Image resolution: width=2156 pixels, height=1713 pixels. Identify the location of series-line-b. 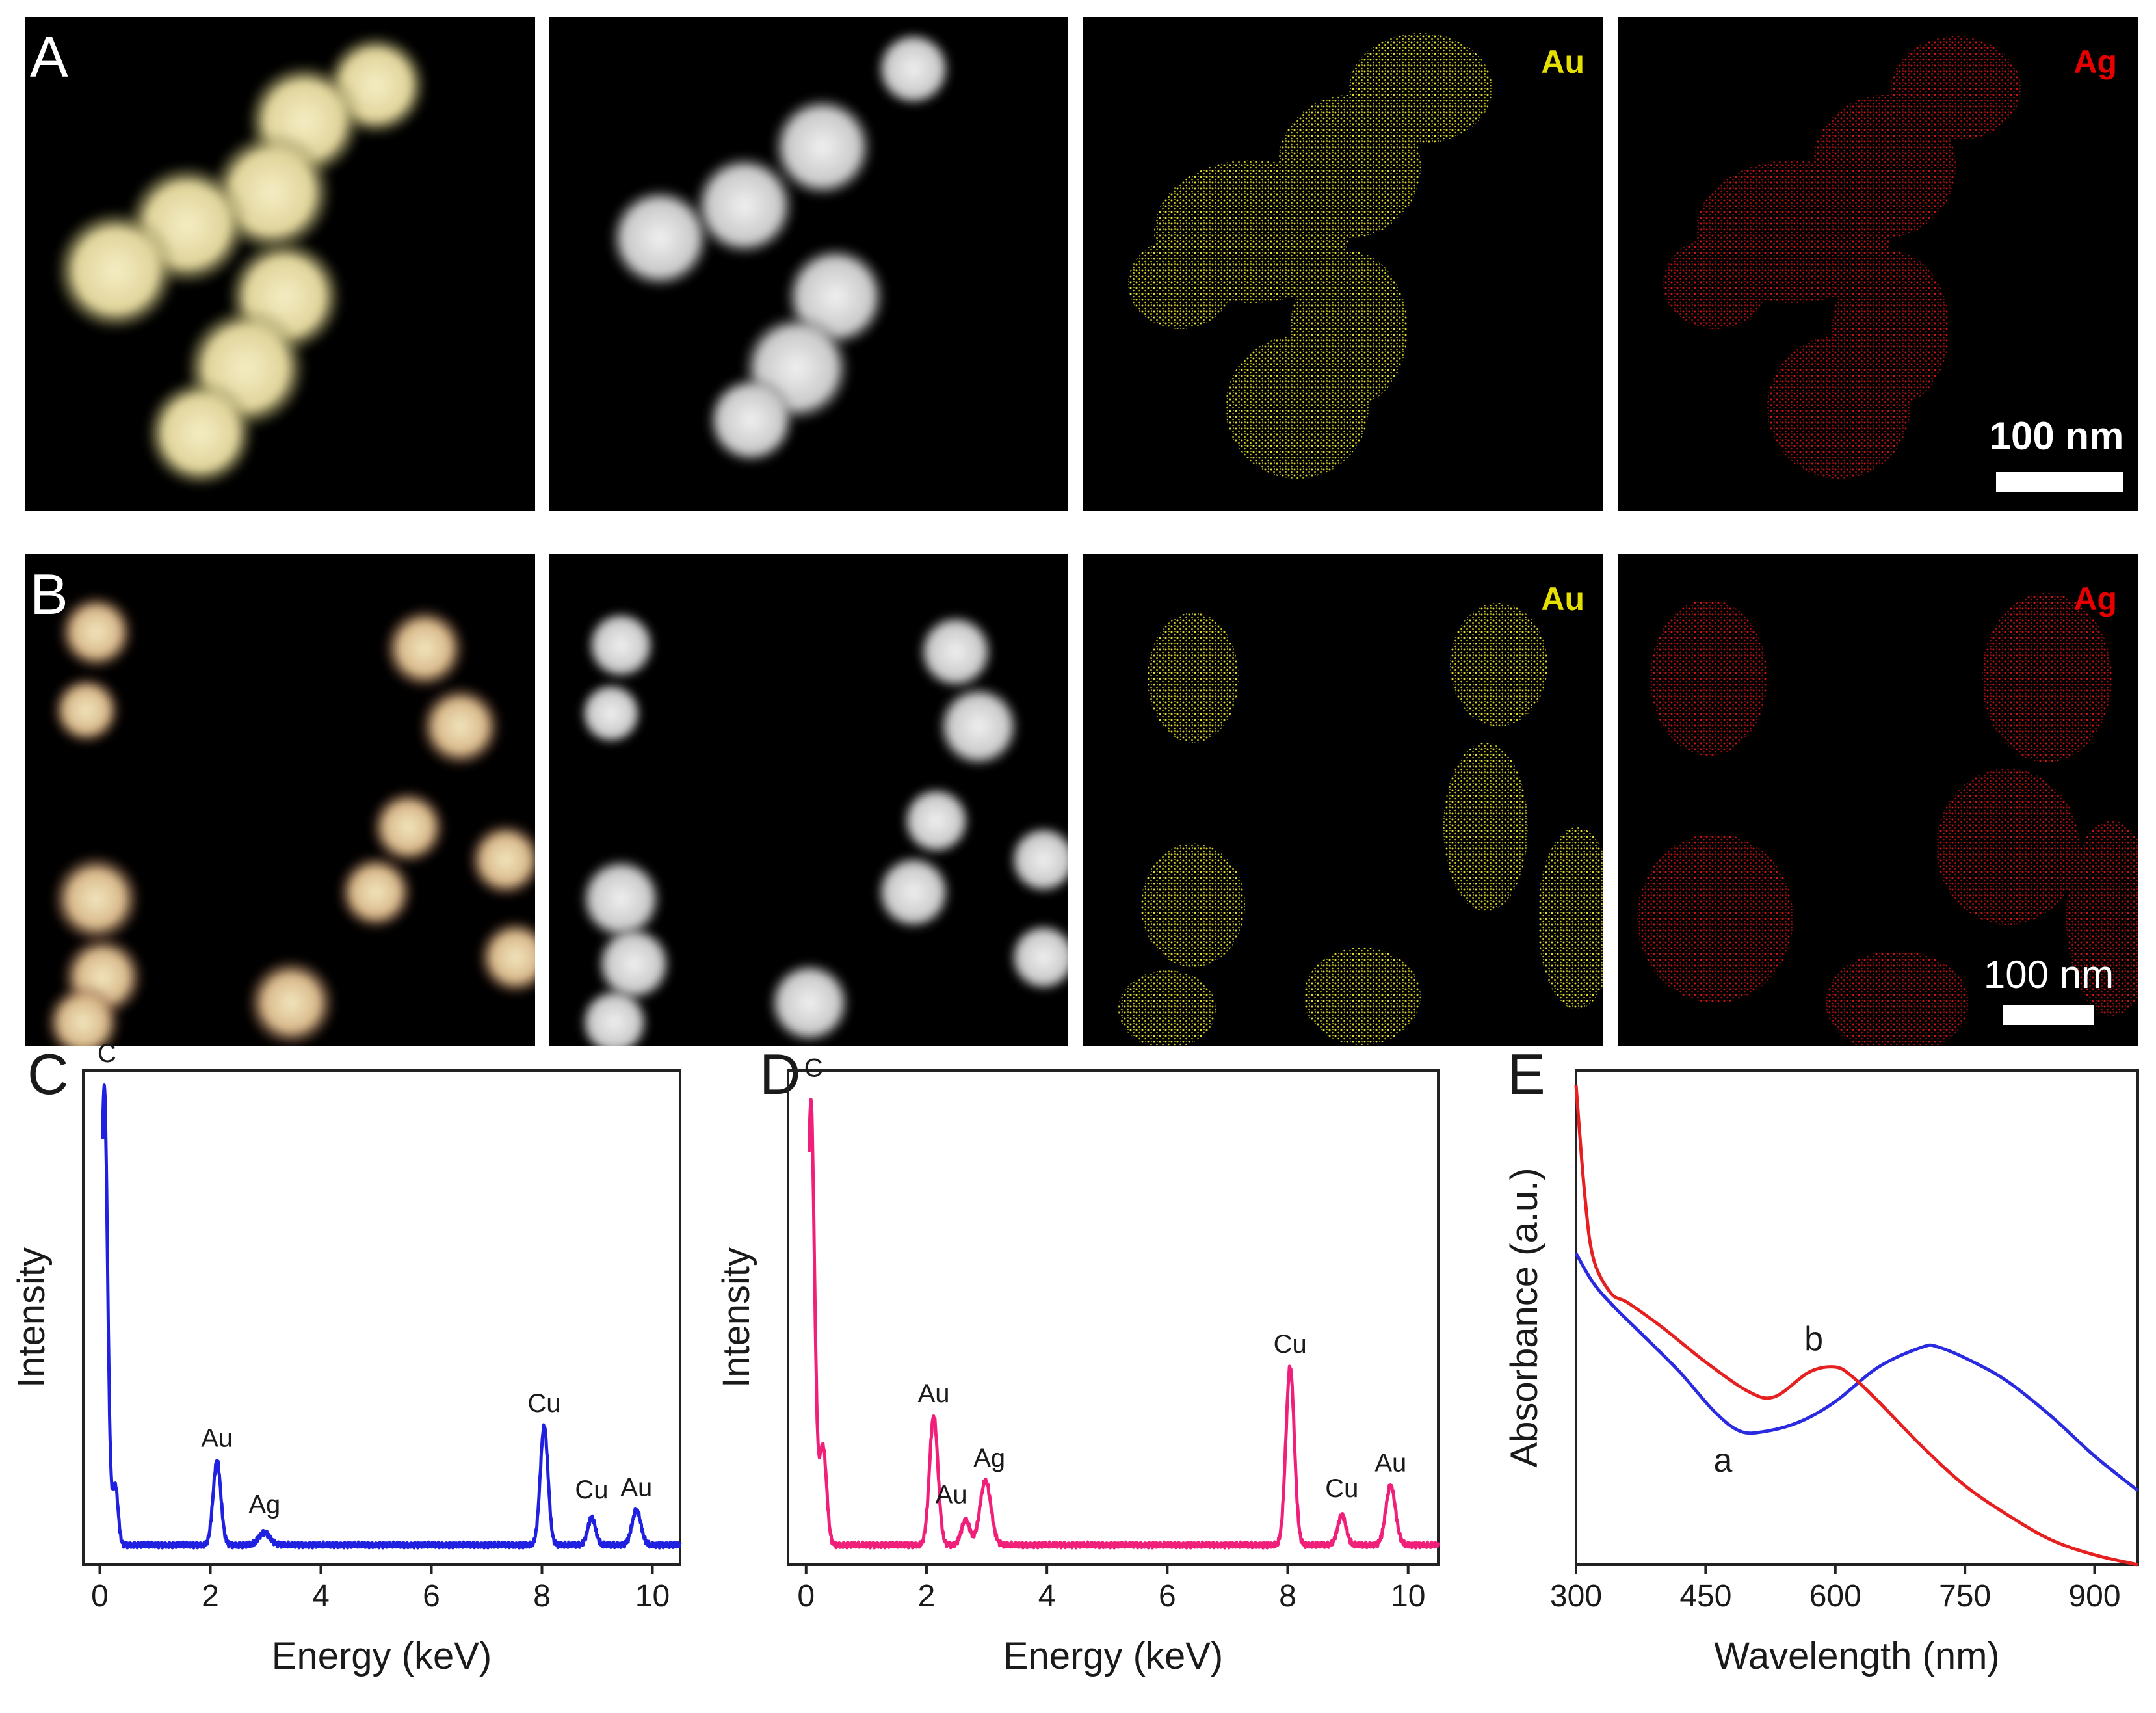
(1856, 1326).